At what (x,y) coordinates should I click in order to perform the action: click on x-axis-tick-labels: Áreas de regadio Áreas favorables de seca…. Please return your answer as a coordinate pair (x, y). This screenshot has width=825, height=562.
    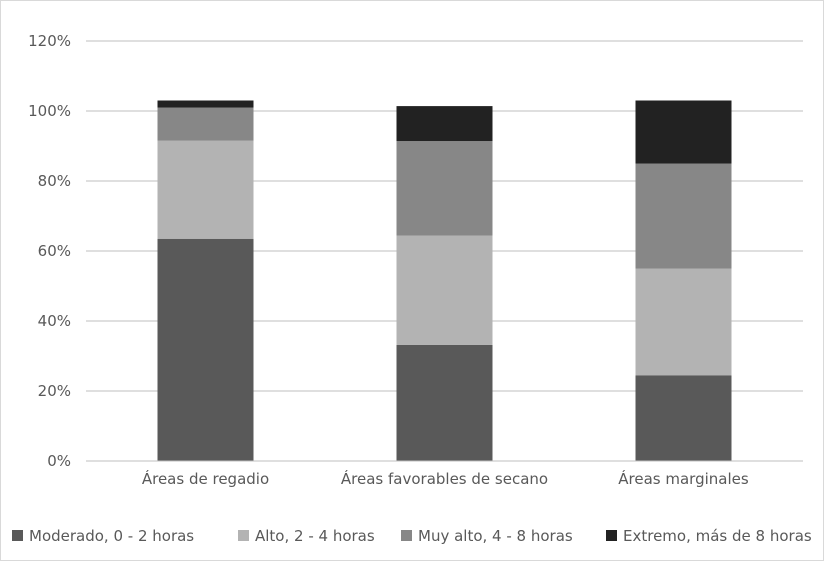
    Looking at the image, I should click on (445, 478).